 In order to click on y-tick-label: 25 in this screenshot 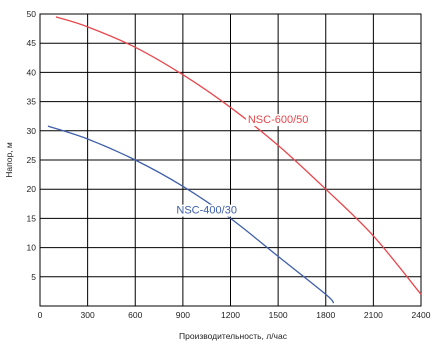, I will do `click(32, 160)`.